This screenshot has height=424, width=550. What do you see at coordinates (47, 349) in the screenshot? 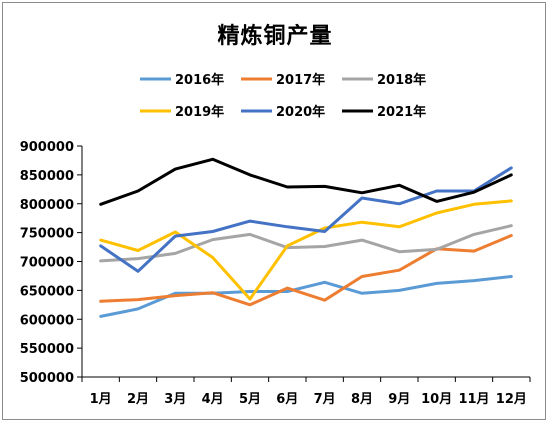
I see `y-tick-label: 550000` at bounding box center [47, 349].